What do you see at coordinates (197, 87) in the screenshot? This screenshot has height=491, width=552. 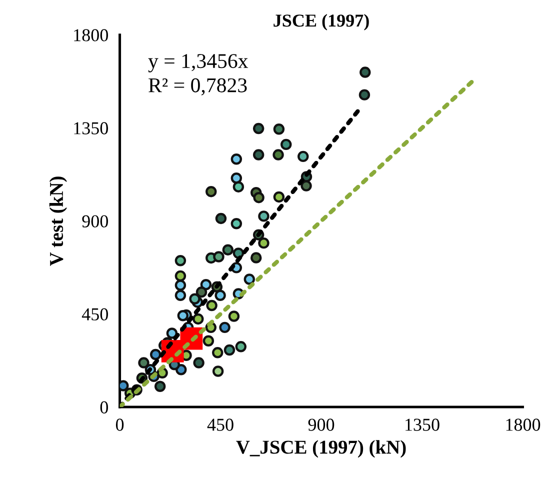 I see `annotation: R² = 0,7823` at bounding box center [197, 87].